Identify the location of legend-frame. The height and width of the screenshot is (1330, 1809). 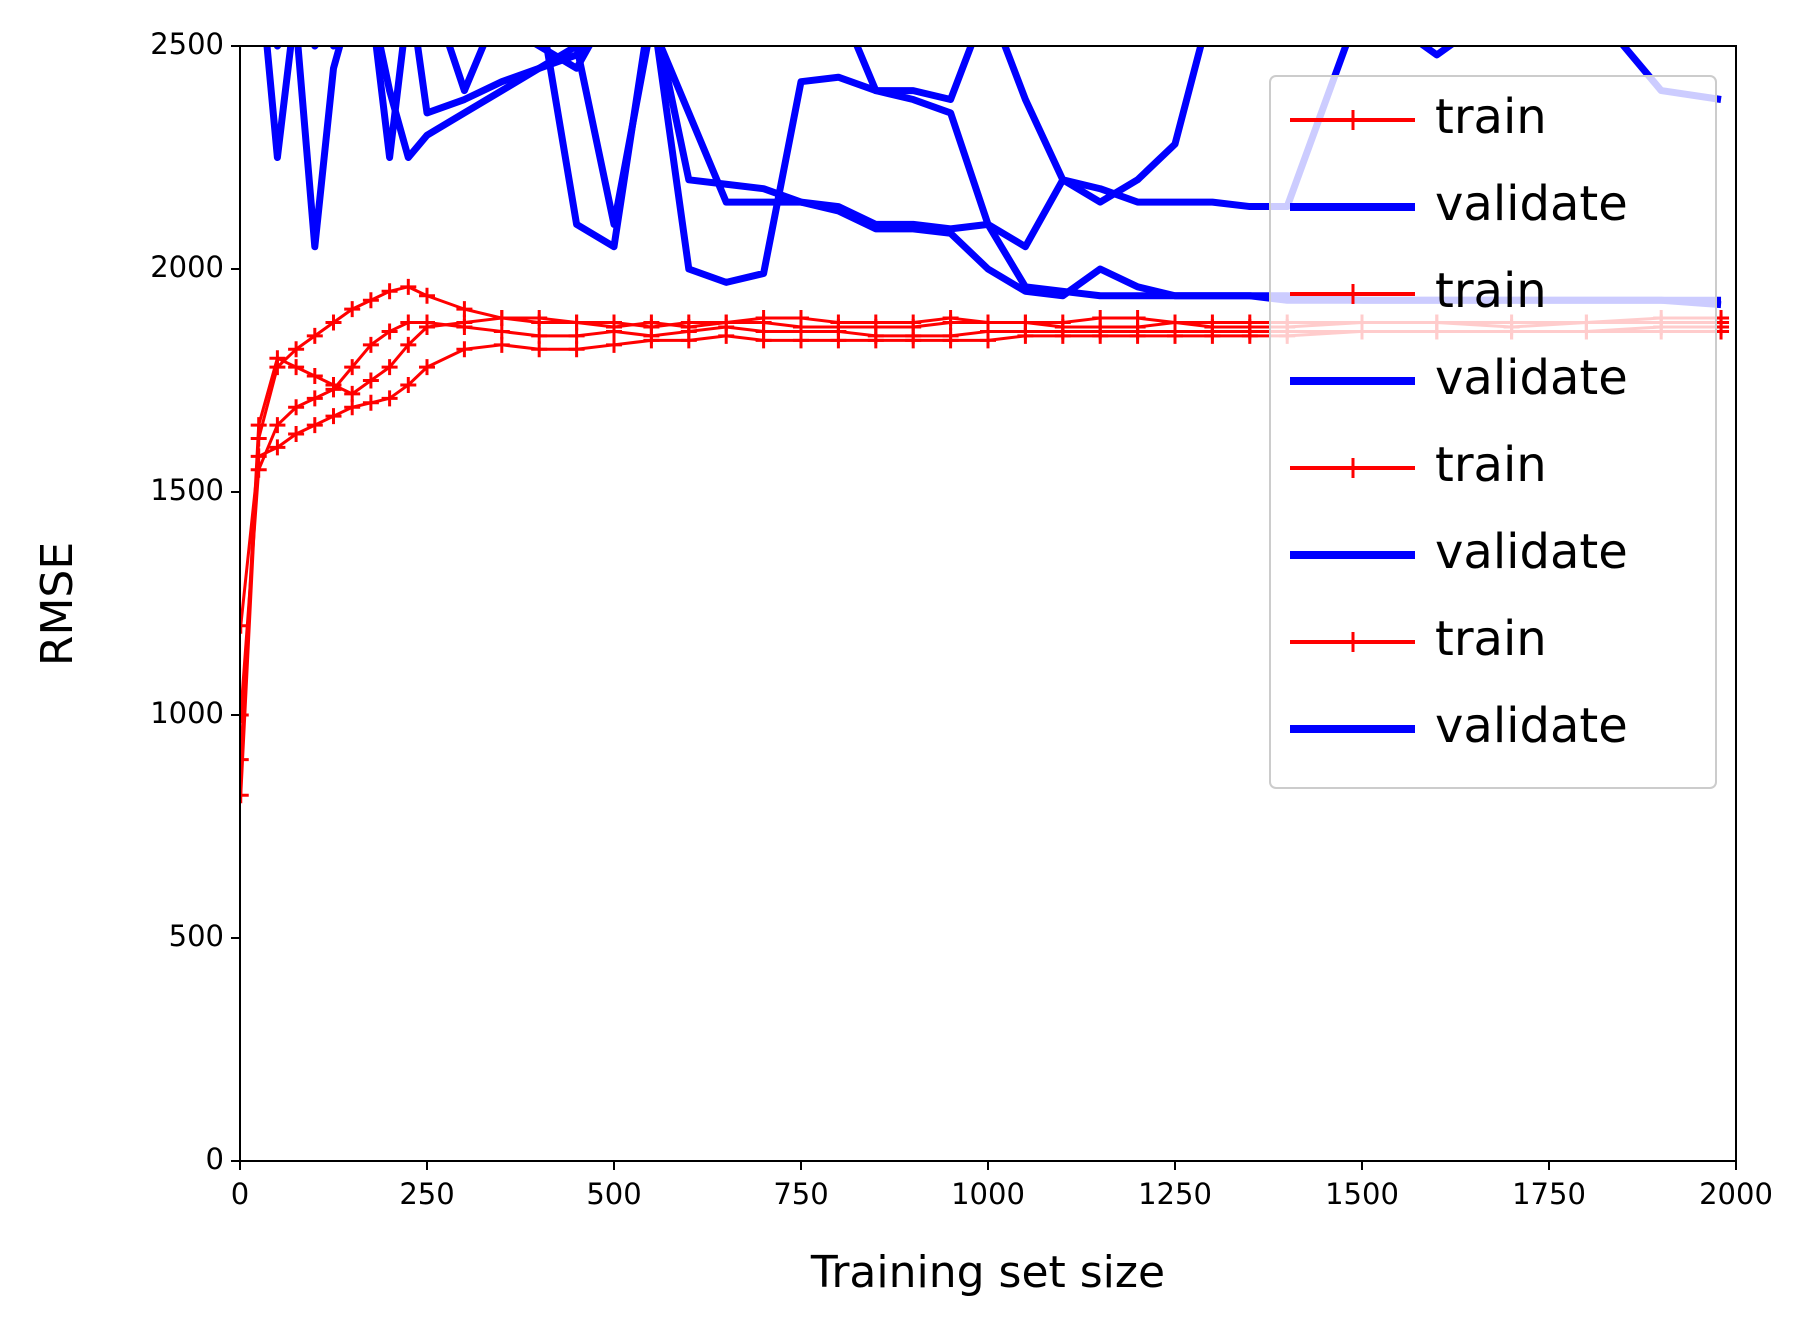
(1493, 432).